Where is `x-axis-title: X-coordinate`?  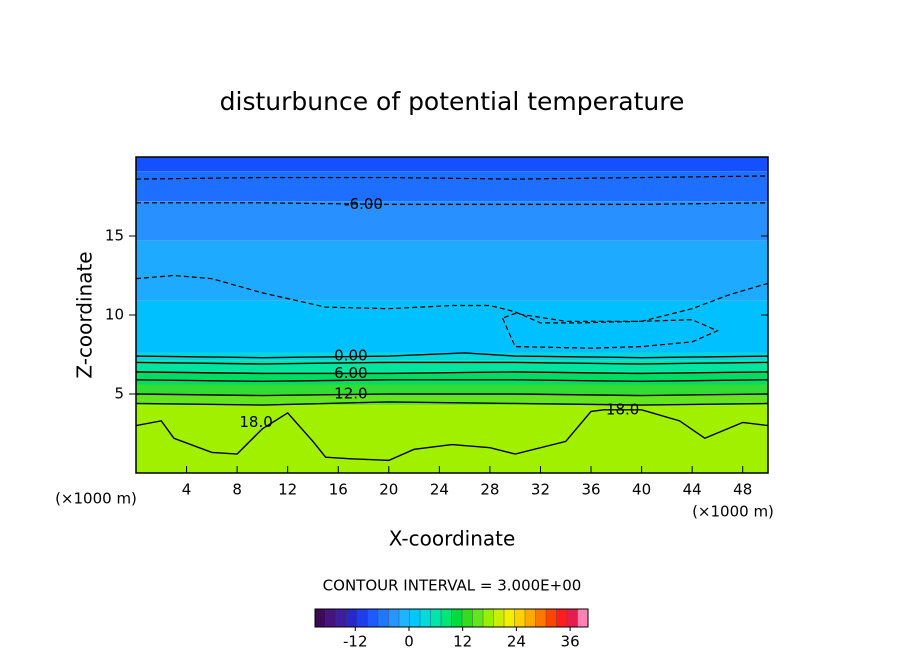
x-axis-title: X-coordinate is located at coordinates (452, 539).